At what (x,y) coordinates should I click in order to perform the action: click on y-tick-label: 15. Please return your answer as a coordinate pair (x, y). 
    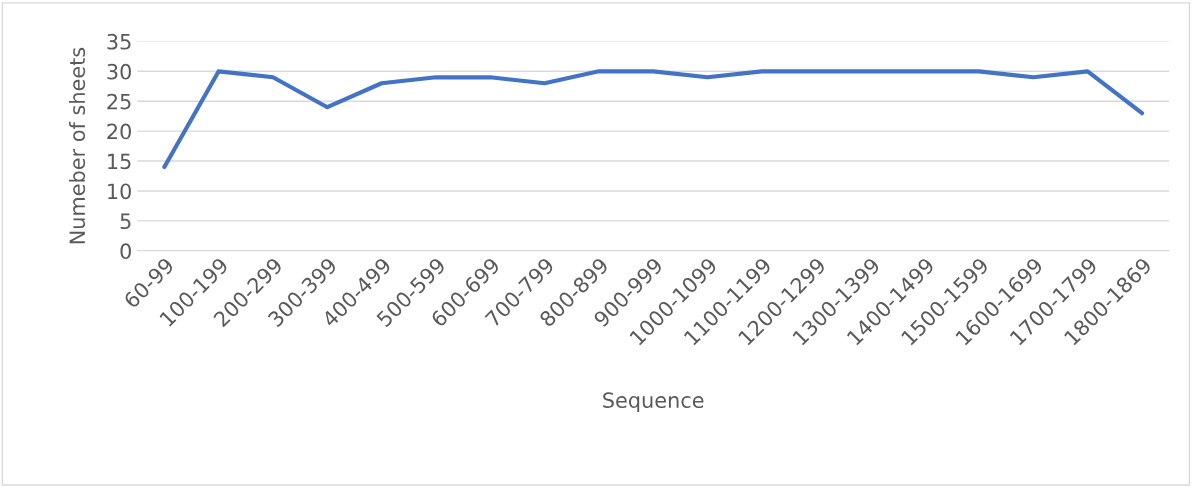
    Looking at the image, I should click on (119, 161).